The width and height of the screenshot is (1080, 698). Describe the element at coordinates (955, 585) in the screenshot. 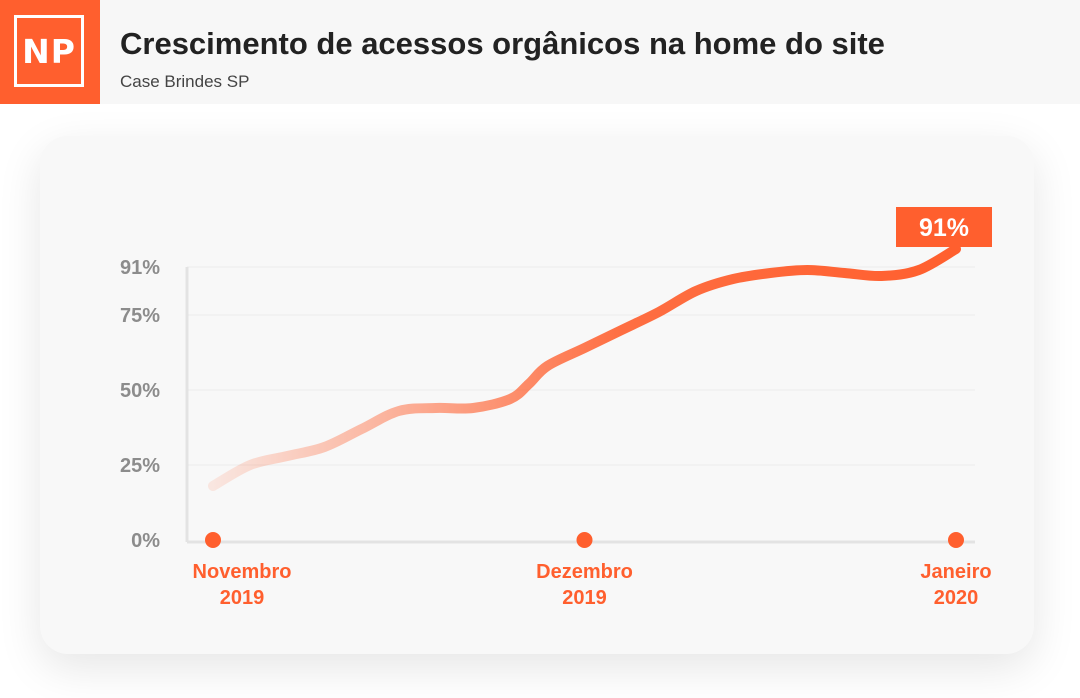

I see `x-tick-label: Janeiro 2020` at that location.